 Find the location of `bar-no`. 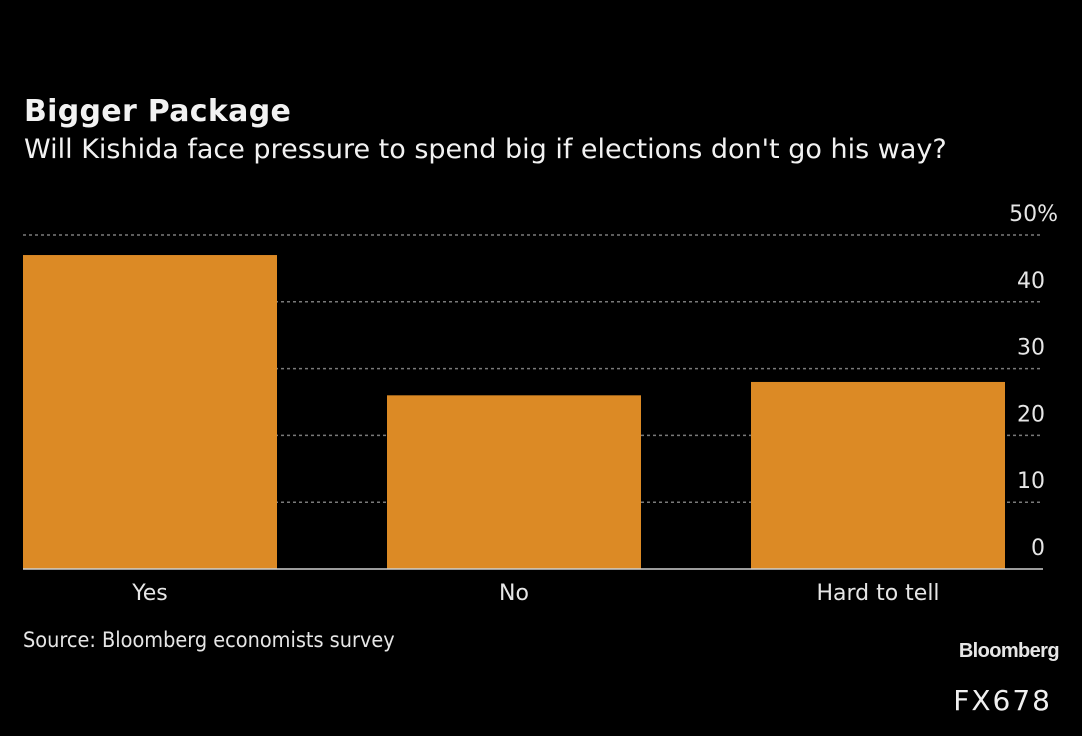

bar-no is located at coordinates (514, 482).